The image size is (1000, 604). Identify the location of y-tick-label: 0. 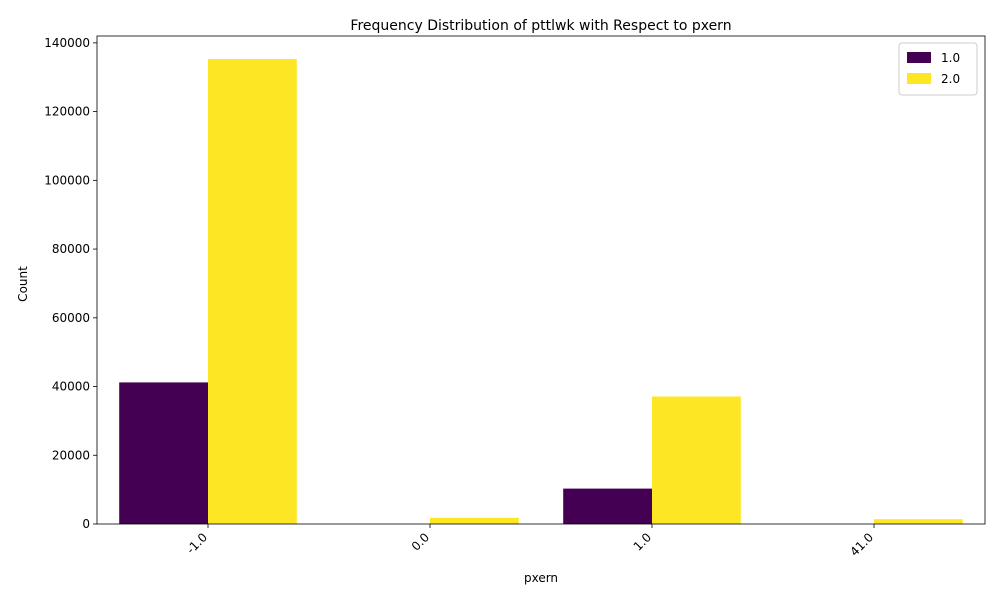
(86, 524).